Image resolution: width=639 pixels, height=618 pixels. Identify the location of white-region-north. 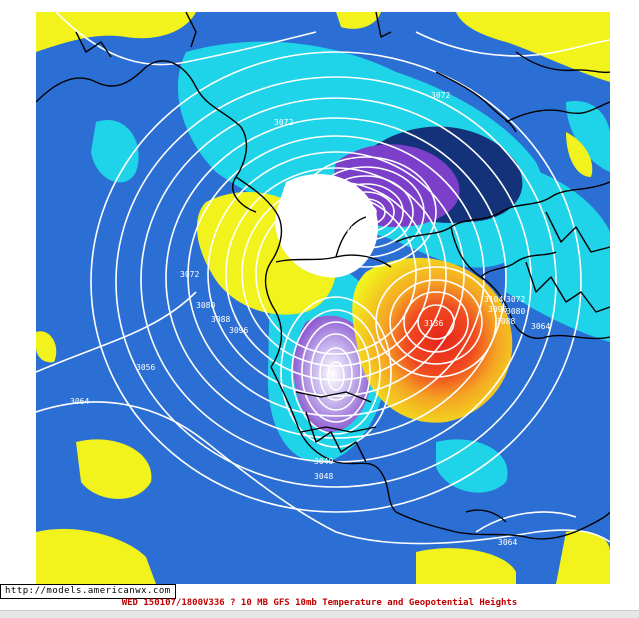
(326, 225).